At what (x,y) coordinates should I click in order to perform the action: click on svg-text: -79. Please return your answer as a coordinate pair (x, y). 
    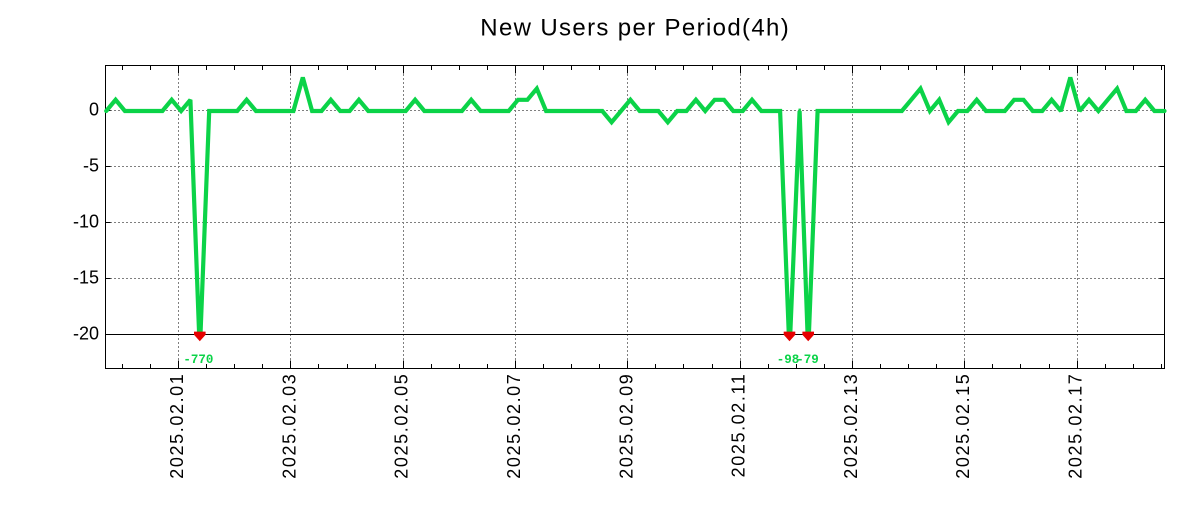
    Looking at the image, I should click on (807, 360).